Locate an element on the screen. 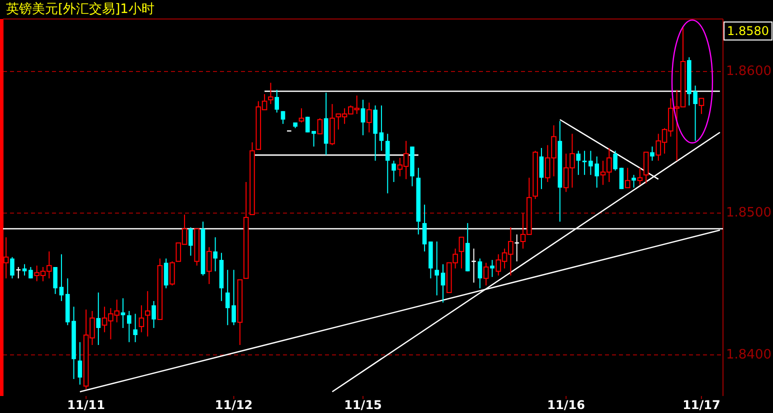  y-tick-label: 1.8600 is located at coordinates (749, 71).